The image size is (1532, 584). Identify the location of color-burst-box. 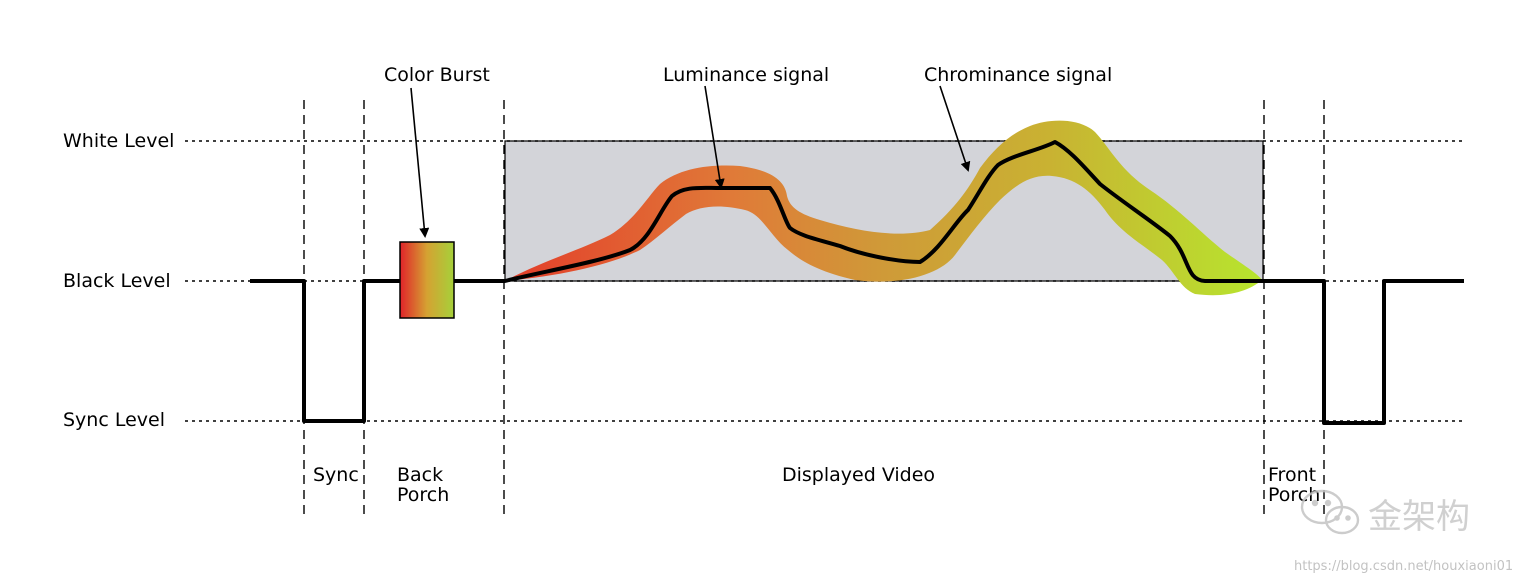
(427, 280).